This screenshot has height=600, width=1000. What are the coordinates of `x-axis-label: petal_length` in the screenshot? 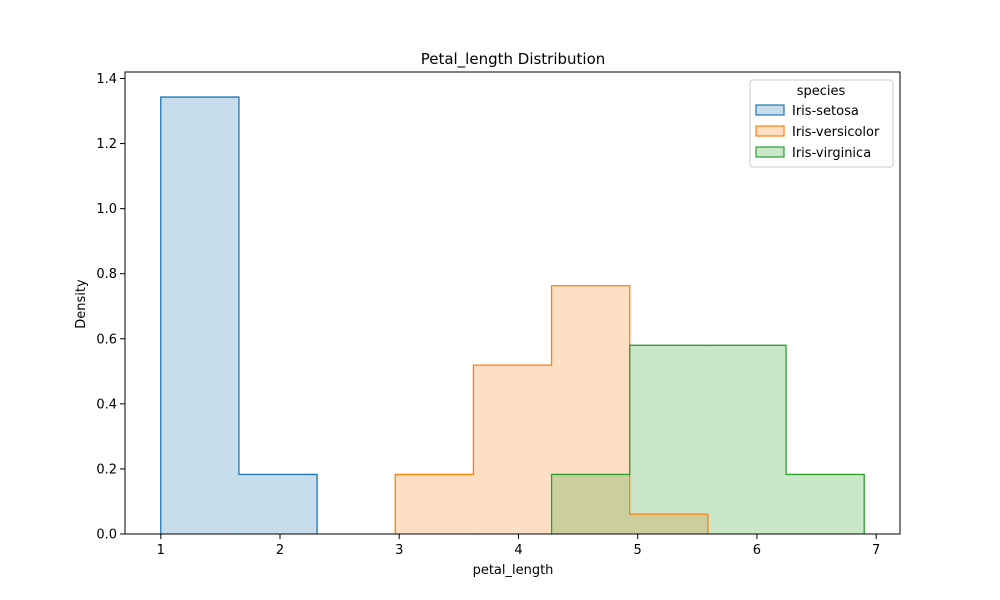 It's located at (513, 570).